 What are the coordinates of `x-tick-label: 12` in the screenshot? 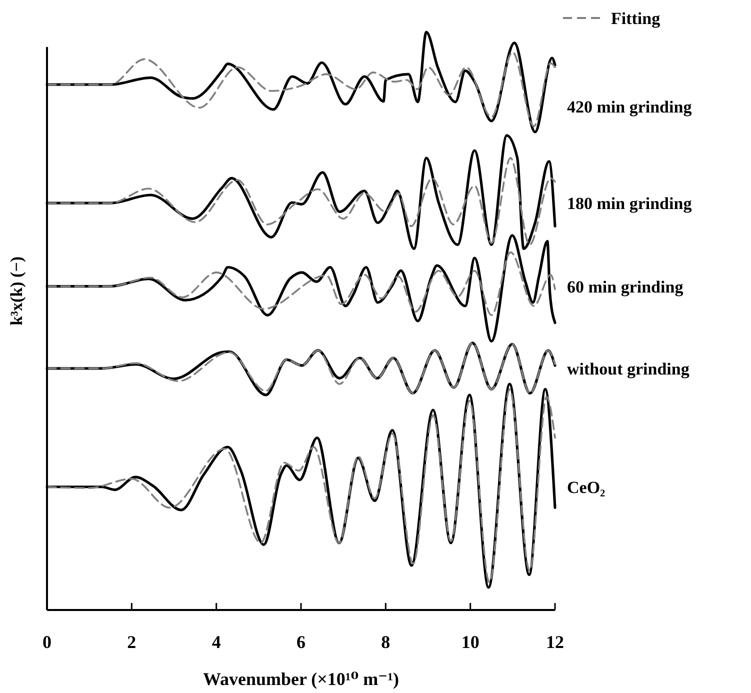 It's located at (555, 642).